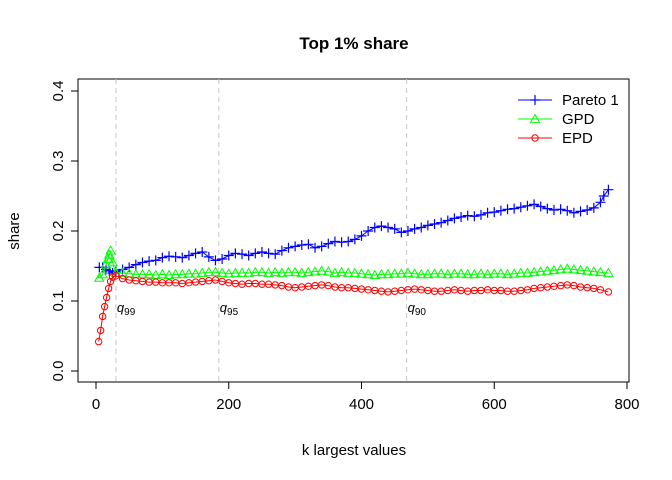 Image resolution: width=672 pixels, height=480 pixels. What do you see at coordinates (361, 404) in the screenshot?
I see `x-tick-label: 400` at bounding box center [361, 404].